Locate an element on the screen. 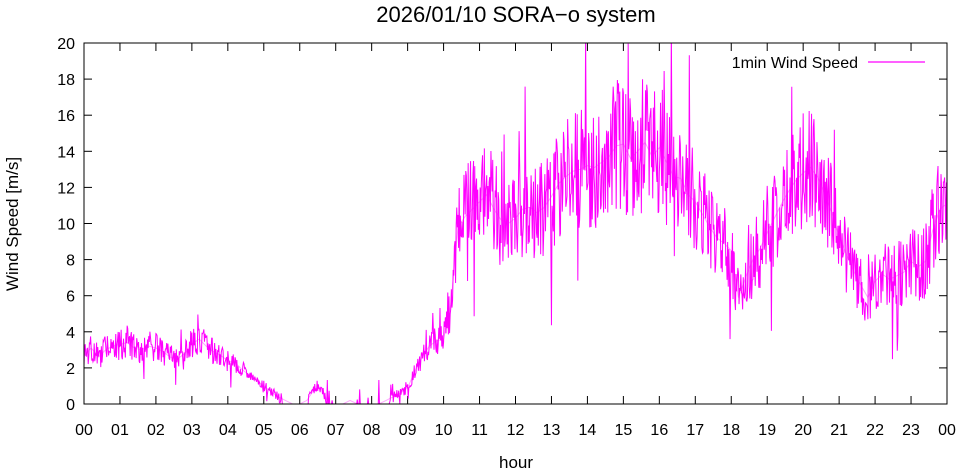  y-tick-label: 2 is located at coordinates (70, 369).